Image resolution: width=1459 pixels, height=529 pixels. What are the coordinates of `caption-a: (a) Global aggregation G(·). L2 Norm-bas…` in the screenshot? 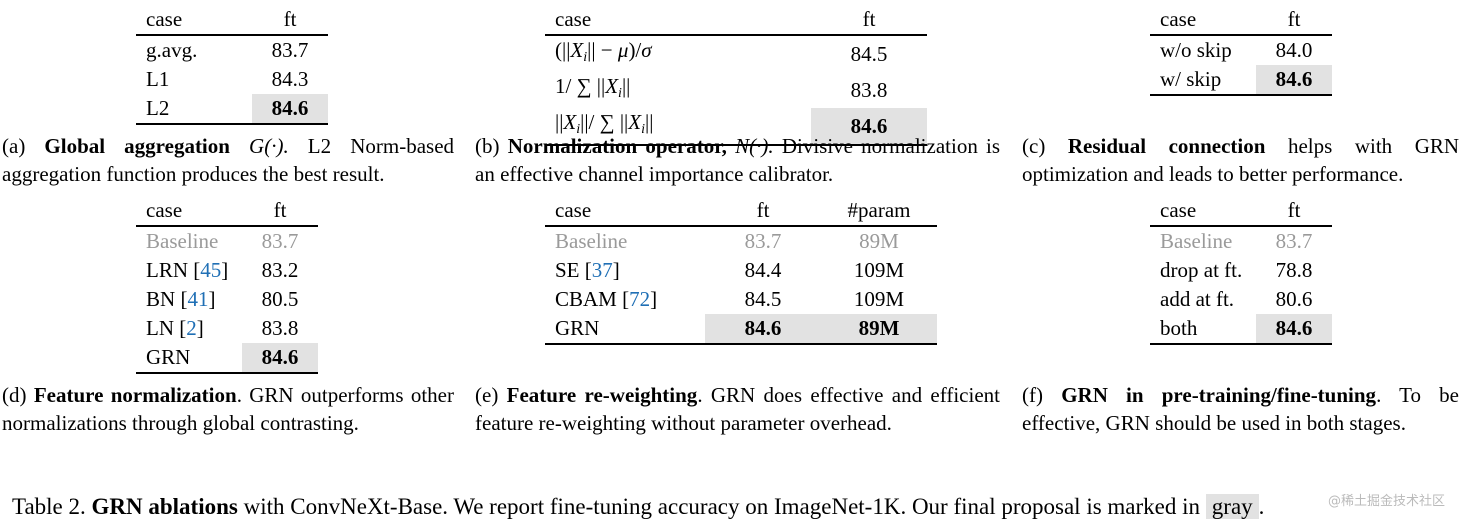 It's located at (228, 160).